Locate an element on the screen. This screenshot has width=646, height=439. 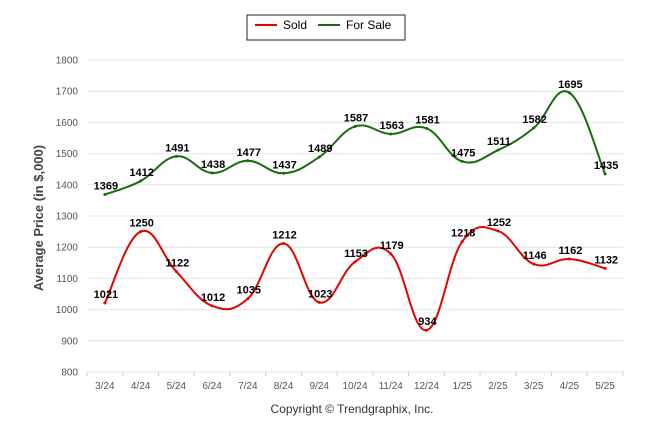
data-label-sold: 1250 is located at coordinates (141, 224).